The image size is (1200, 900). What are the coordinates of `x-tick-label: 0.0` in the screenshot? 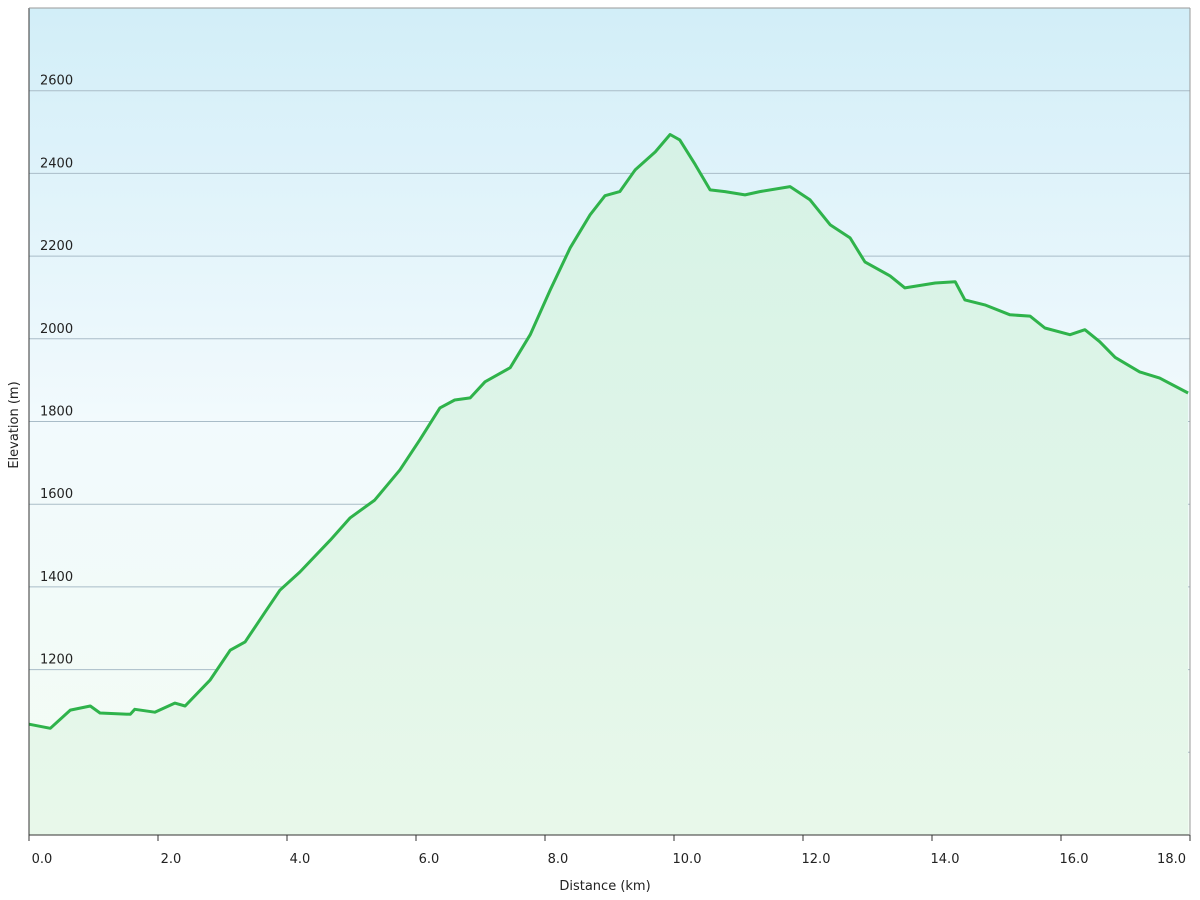 It's located at (42, 859).